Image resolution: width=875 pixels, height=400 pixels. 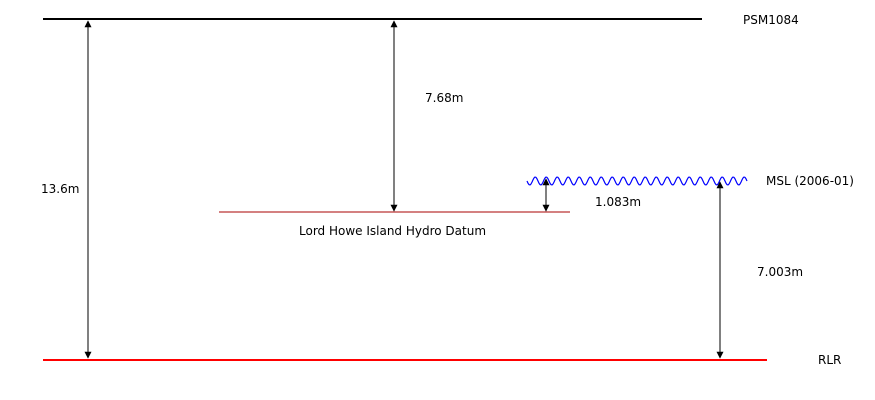 I want to click on distance-hydro-to-msl: 1.083m, so click(x=618, y=202).